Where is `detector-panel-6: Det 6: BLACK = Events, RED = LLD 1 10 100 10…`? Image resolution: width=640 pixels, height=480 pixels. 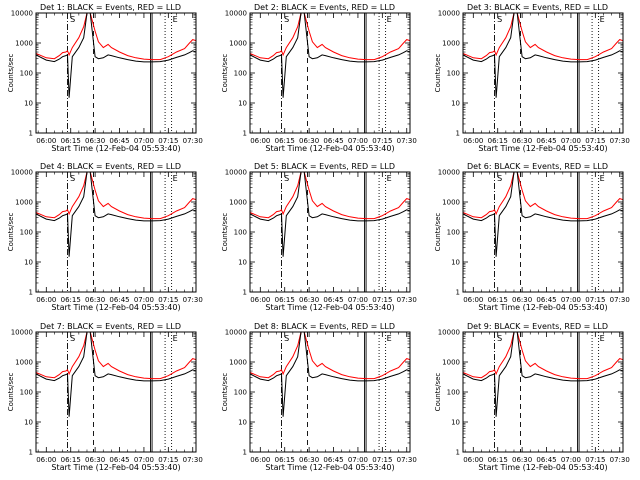
detector-panel-6: Det 6: BLACK = Events, RED = LLD 1 10 100 10… is located at coordinates (532, 237).